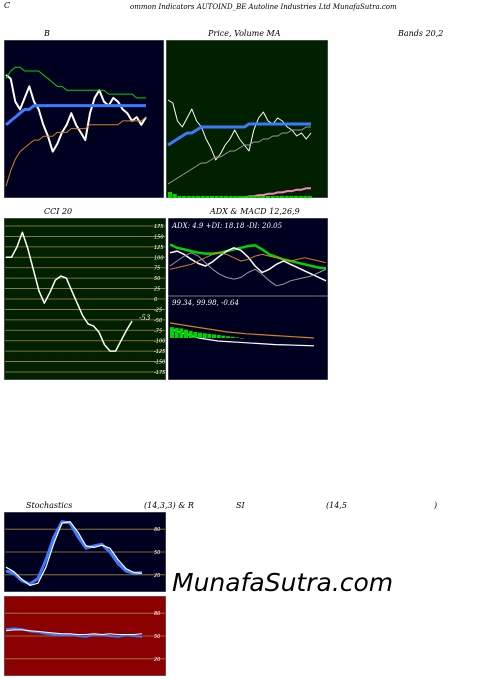 Image resolution: width=500 pixels, height=680 pixels. I want to click on cci-tick-label: -100, so click(159, 342).